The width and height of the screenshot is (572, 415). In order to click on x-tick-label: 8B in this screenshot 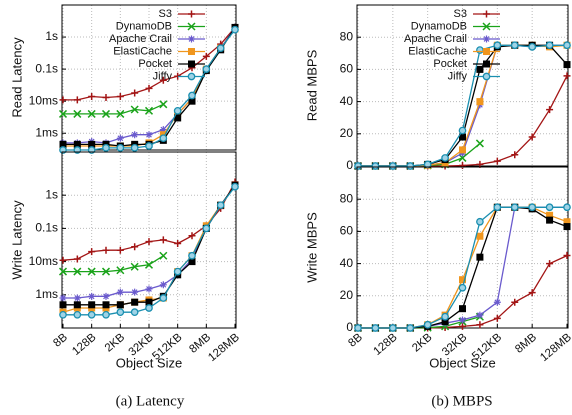, I will do `click(60, 340)`.